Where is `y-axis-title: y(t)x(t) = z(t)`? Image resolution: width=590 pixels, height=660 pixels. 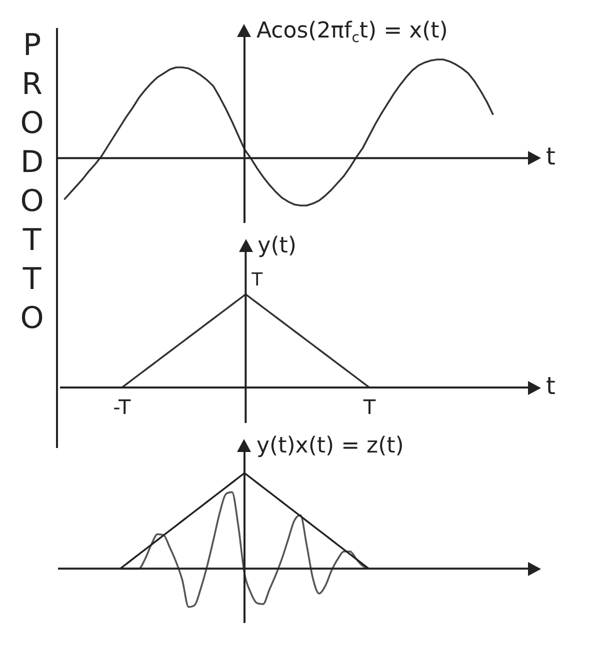
y-axis-title: y(t)x(t) = z(t) is located at coordinates (330, 446).